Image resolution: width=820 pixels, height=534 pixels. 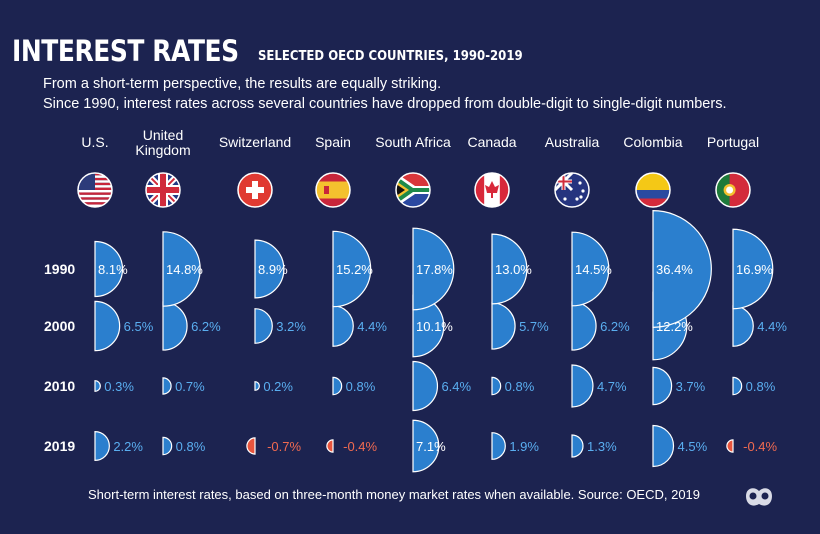 What do you see at coordinates (361, 386) in the screenshot?
I see `value-label-spain-2010: 0.8%` at bounding box center [361, 386].